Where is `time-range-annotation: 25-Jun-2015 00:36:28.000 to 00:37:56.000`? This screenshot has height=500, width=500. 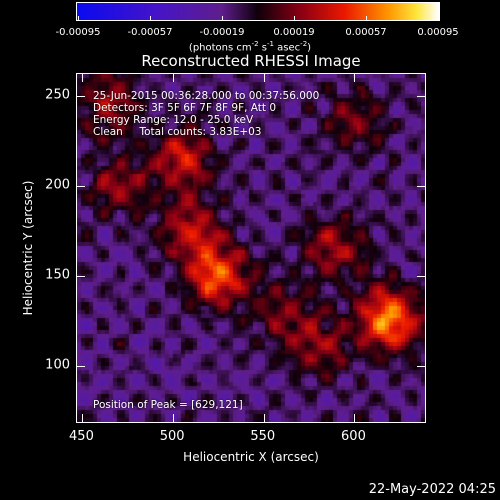 time-range-annotation: 25-Jun-2015 00:36:28.000 to 00:37:56.000 is located at coordinates (206, 96).